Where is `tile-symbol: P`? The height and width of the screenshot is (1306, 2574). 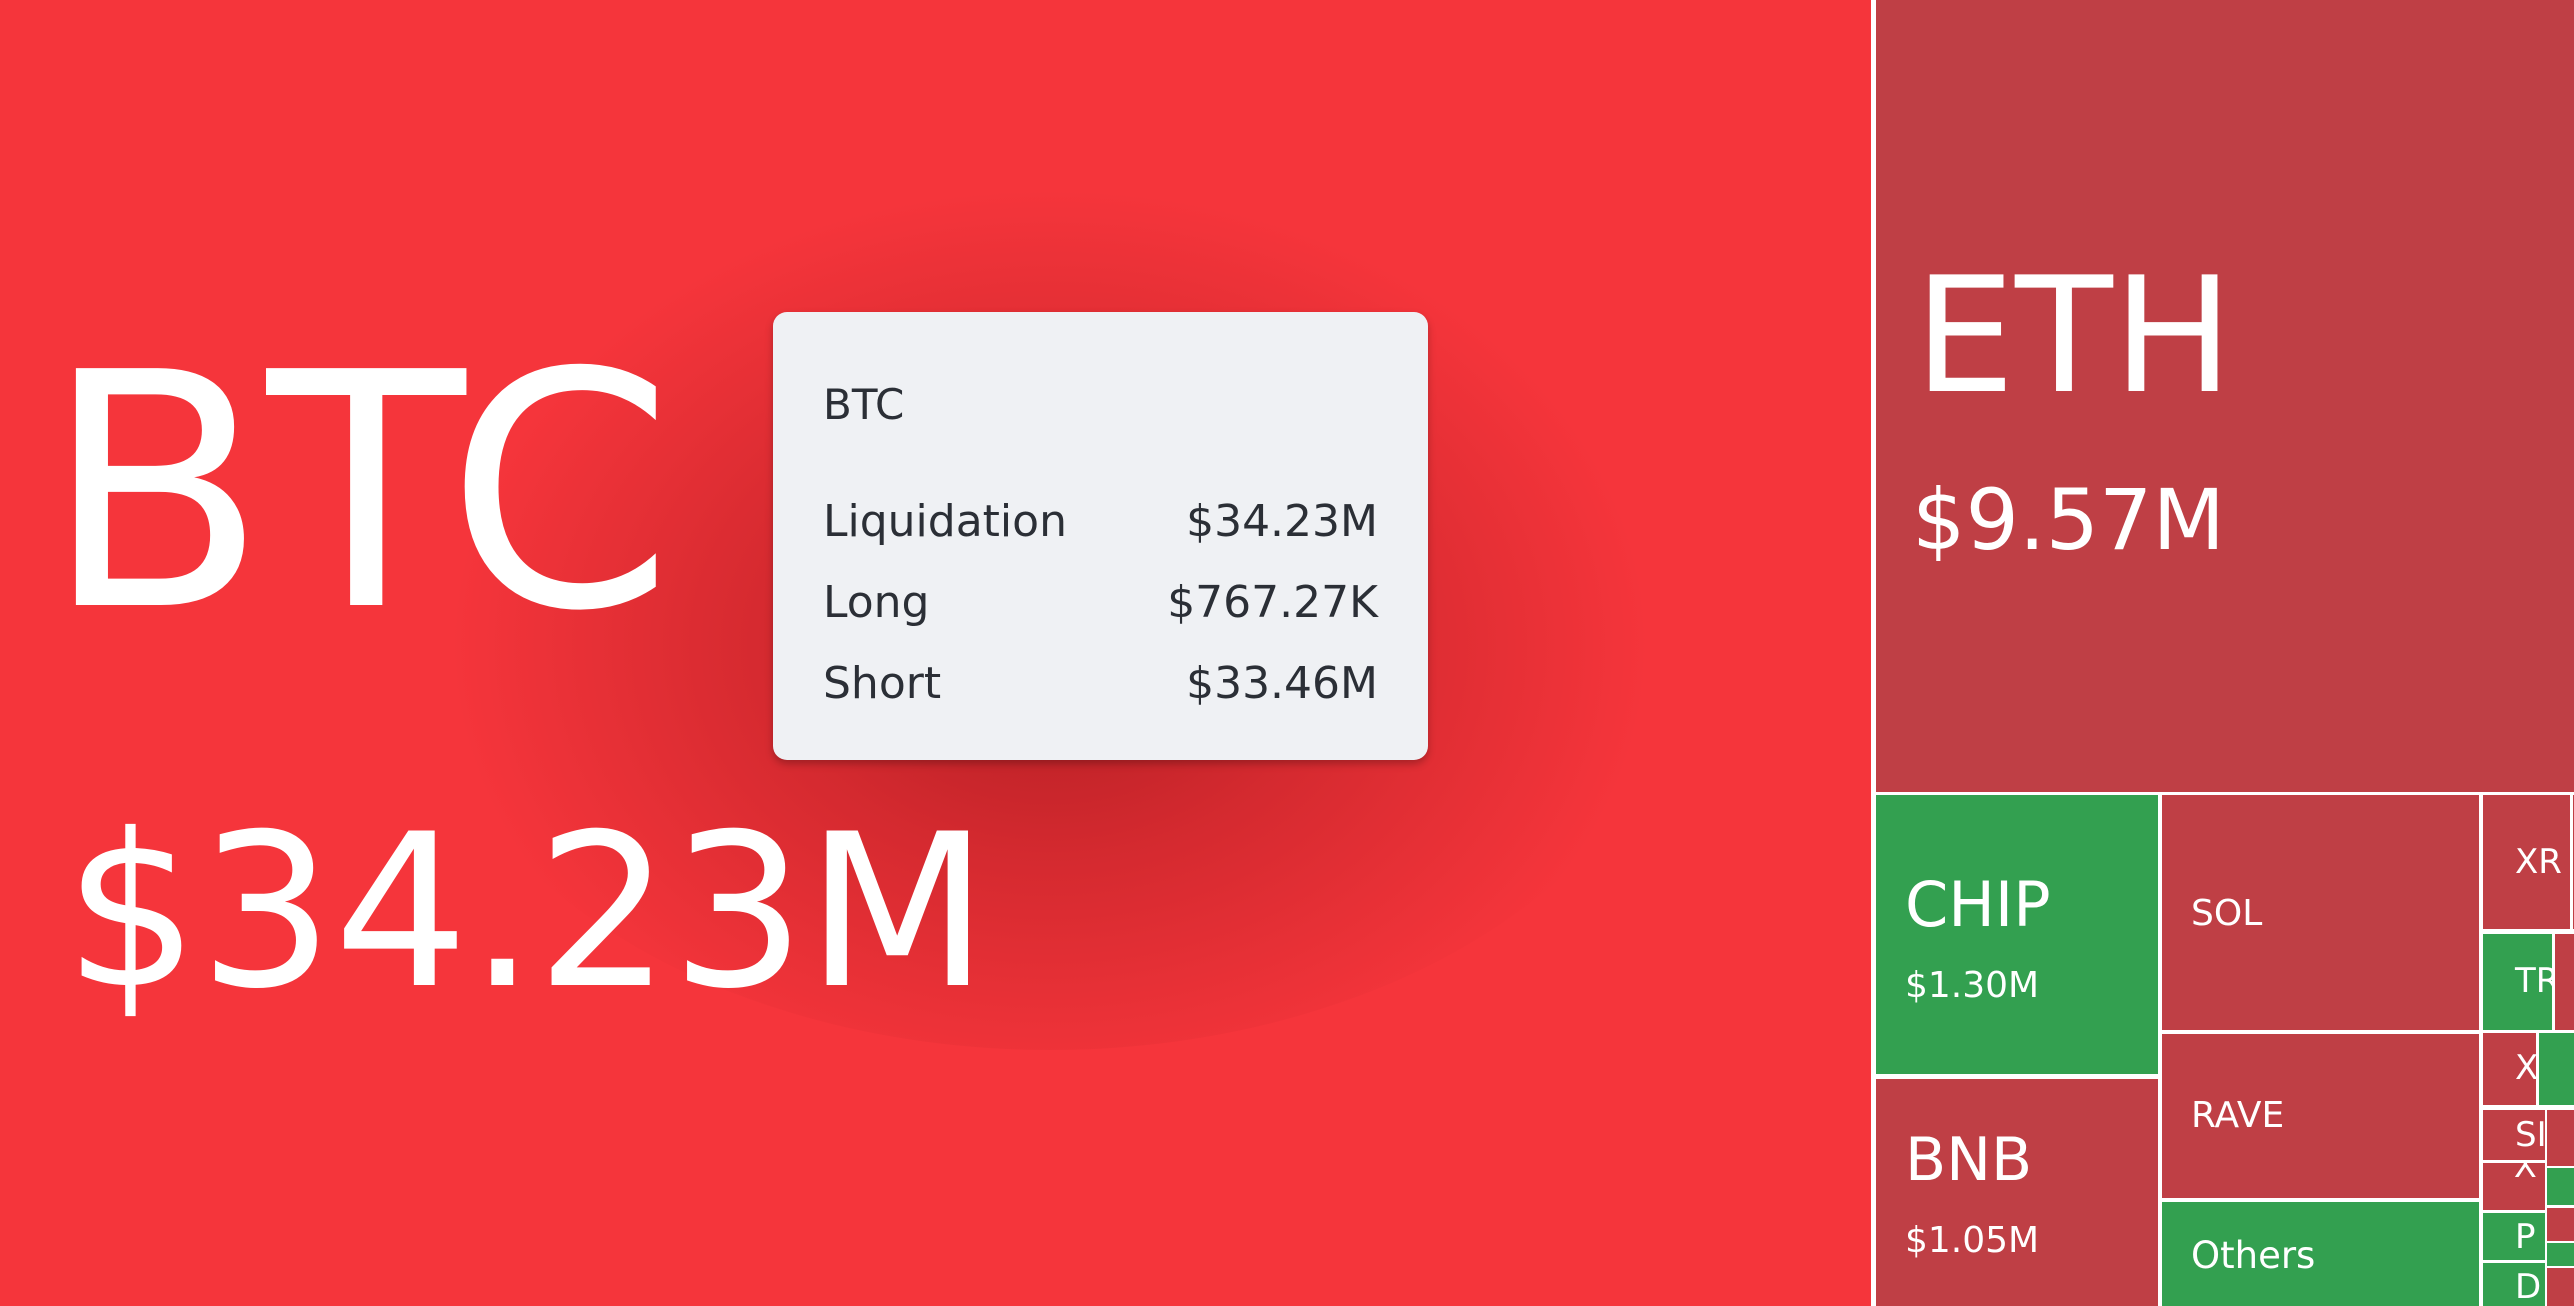
tile-symbol: P is located at coordinates (2525, 1237).